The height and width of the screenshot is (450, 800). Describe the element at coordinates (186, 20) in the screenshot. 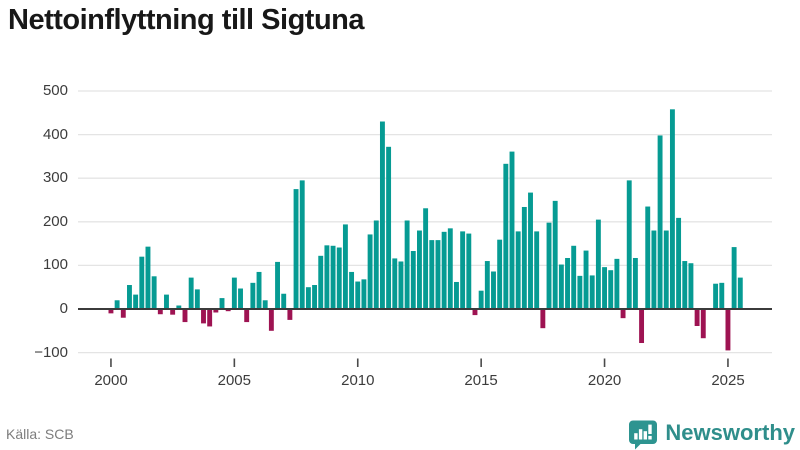

I see `chart-title: Nettoinflyttning till Sigtuna` at that location.